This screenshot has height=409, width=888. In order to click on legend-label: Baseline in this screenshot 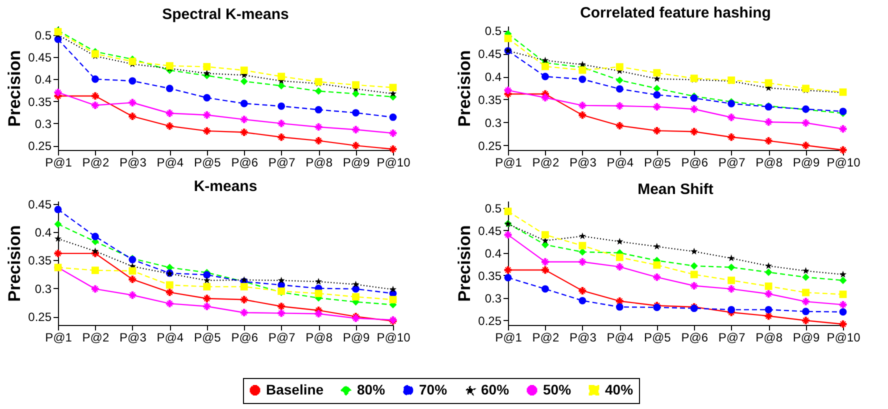, I will do `click(295, 389)`.